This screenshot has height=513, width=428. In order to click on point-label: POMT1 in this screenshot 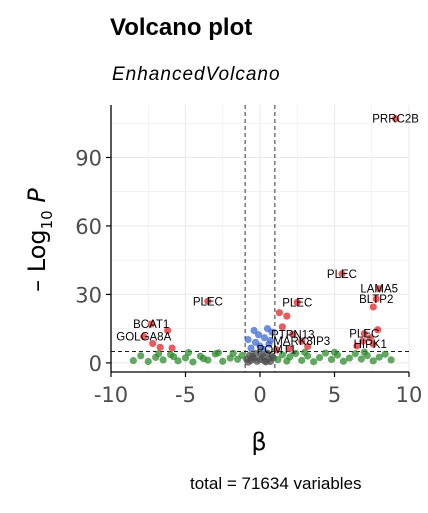, I will do `click(277, 351)`.